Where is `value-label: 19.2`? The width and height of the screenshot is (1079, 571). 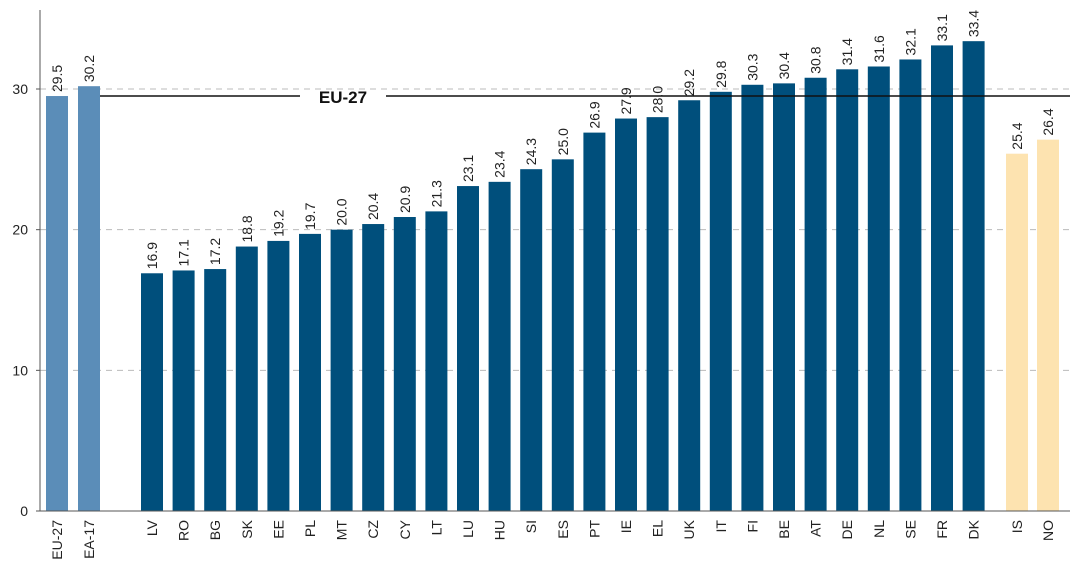 value-label: 19.2 is located at coordinates (278, 222).